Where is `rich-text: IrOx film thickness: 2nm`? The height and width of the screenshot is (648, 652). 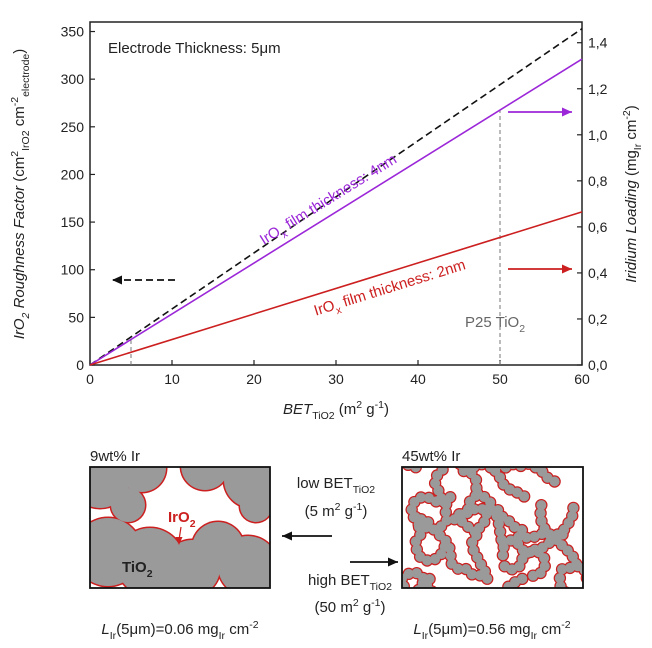
rich-text: IrOx film thickness: 2nm is located at coordinates (390, 289).